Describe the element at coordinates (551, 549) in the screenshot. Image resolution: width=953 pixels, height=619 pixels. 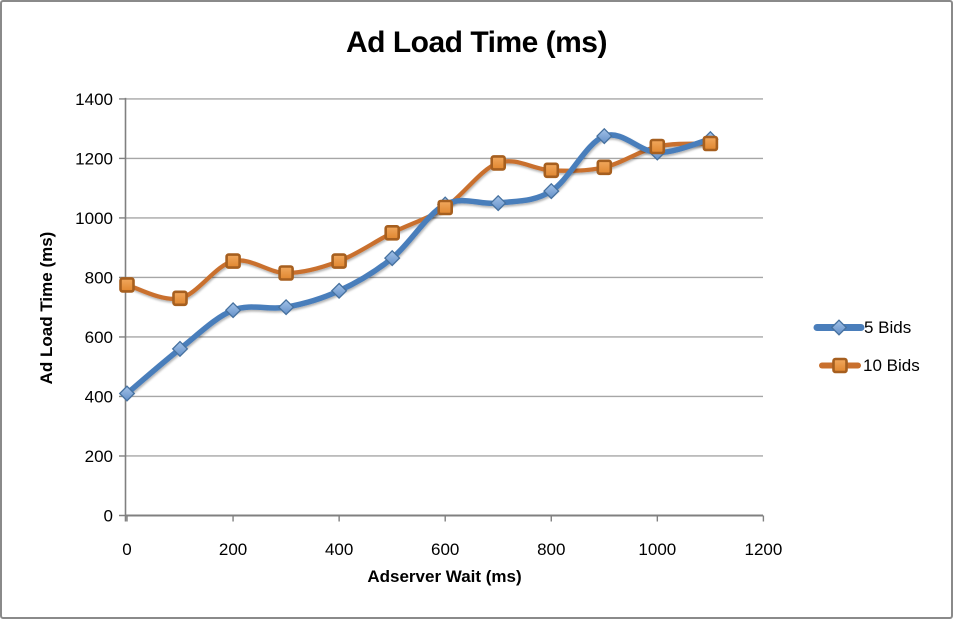
I see `x-tick-label: 800` at that location.